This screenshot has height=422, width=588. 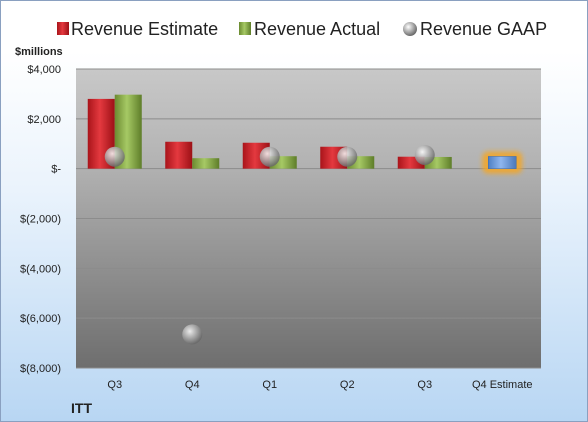 I want to click on x-tick-label-q1: Q1, so click(x=269, y=385).